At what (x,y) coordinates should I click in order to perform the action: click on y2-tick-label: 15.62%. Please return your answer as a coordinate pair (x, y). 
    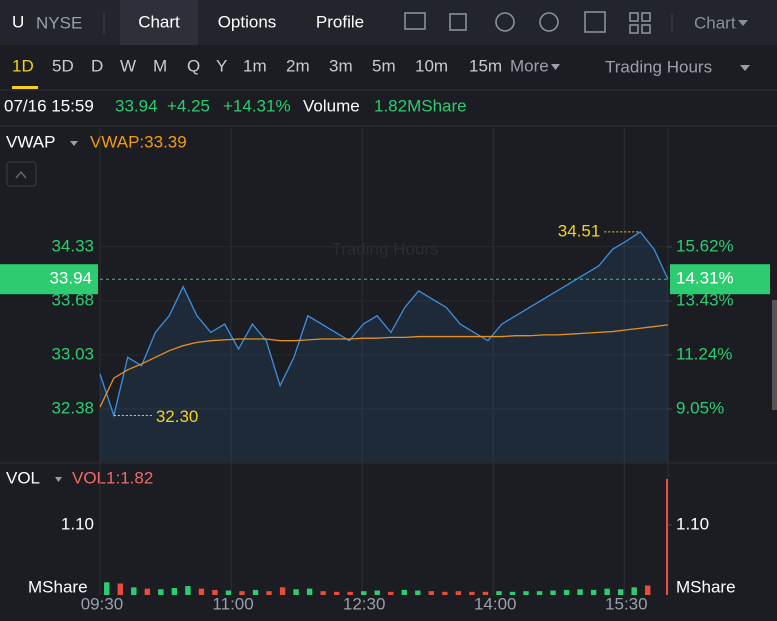
    Looking at the image, I should click on (705, 245).